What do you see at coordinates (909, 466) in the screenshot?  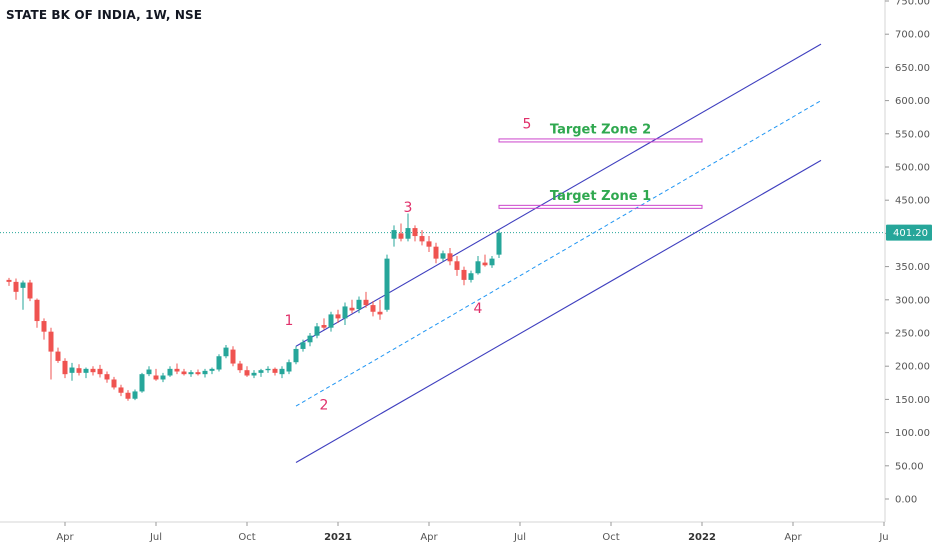 I see `y-tick-label: 50.00` at bounding box center [909, 466].